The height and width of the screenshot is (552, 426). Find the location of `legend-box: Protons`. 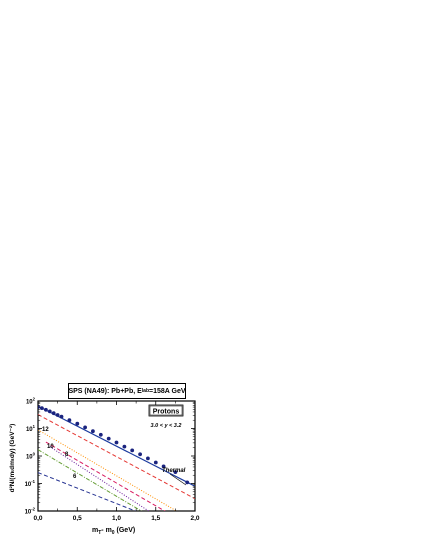

legend-box: Protons is located at coordinates (166, 410).